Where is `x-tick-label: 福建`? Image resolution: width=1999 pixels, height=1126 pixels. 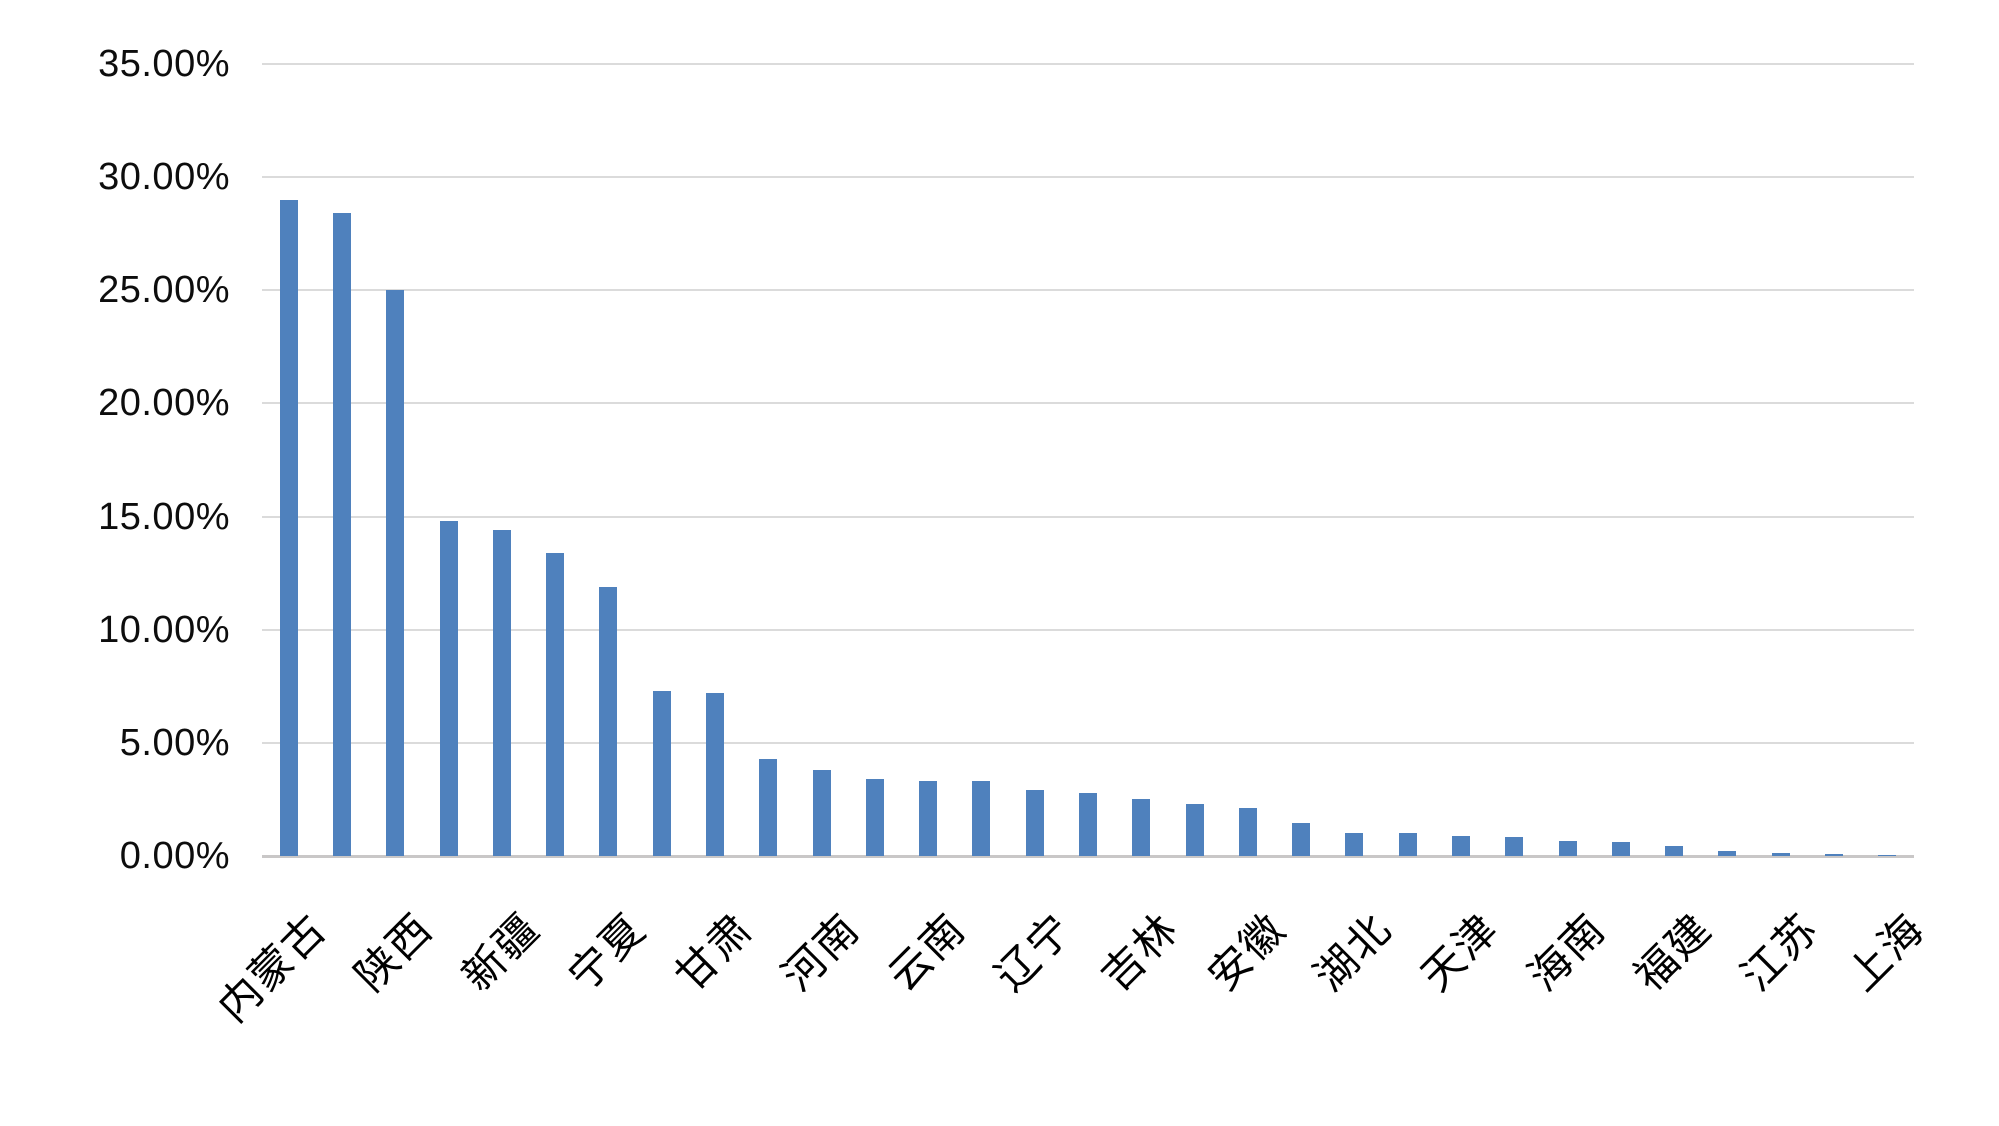
x-tick-label: 福建 is located at coordinates (1673, 952).